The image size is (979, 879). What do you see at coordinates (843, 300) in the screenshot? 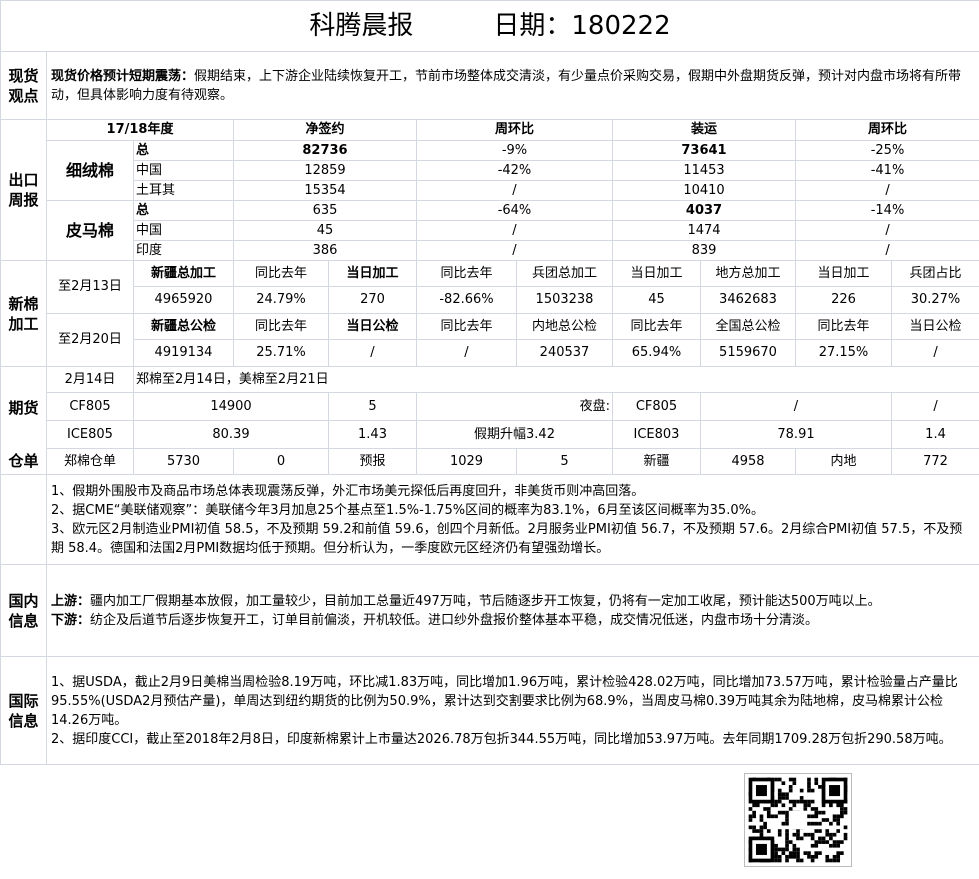
I see `new-cotton-value: 226` at bounding box center [843, 300].